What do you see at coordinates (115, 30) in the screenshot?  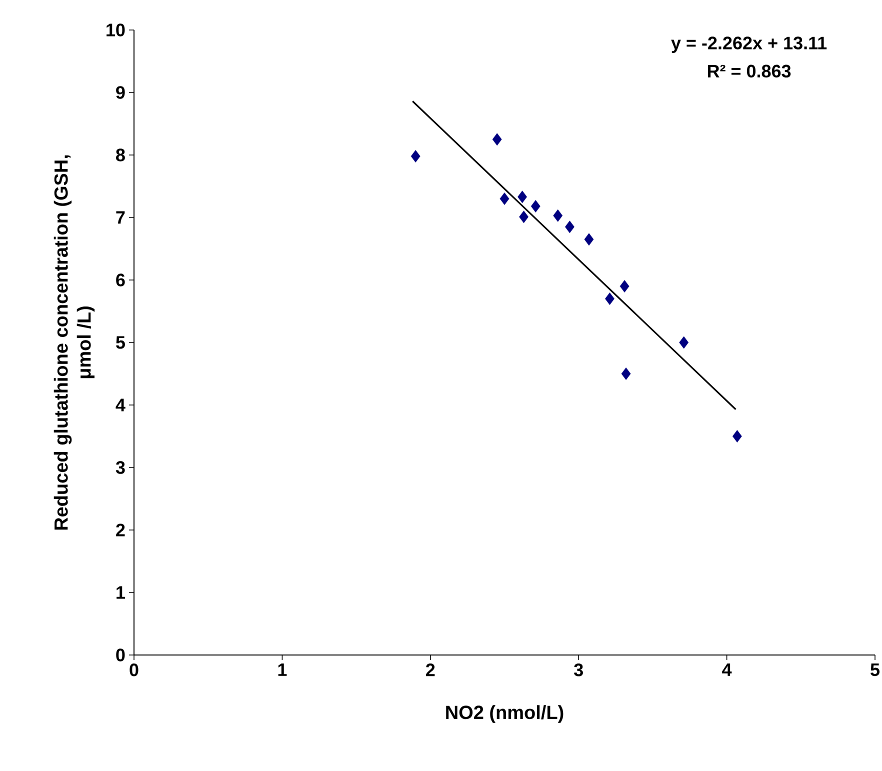 I see `y-tick-label: 10` at bounding box center [115, 30].